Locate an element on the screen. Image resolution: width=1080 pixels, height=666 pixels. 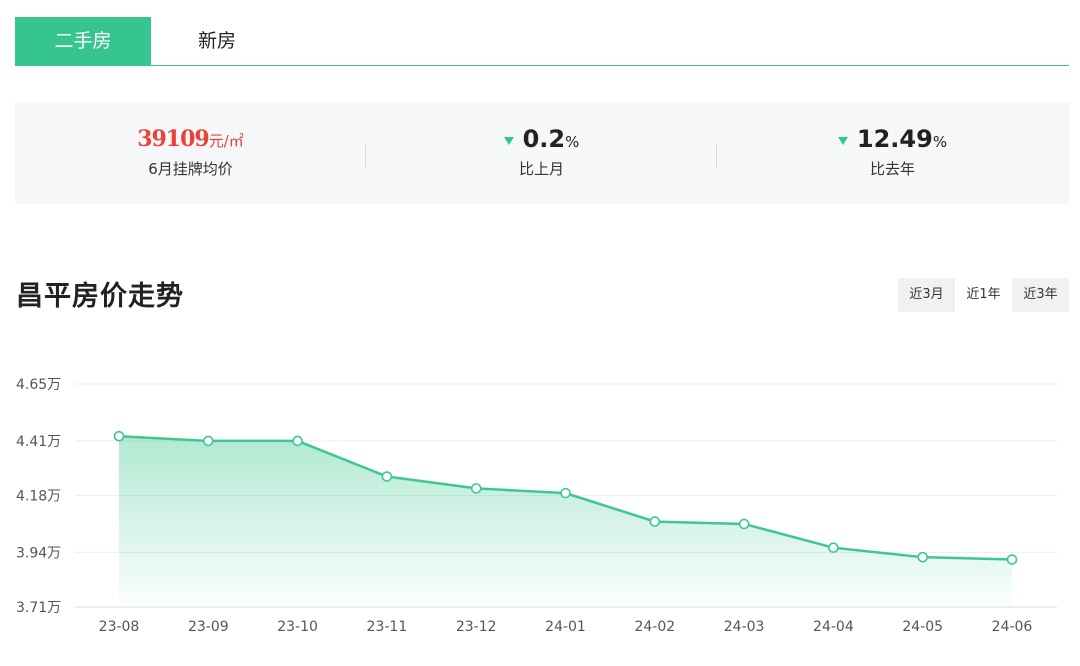
stat-average-price: 39109元/㎡ 6月挂牌均价 is located at coordinates (190, 153).